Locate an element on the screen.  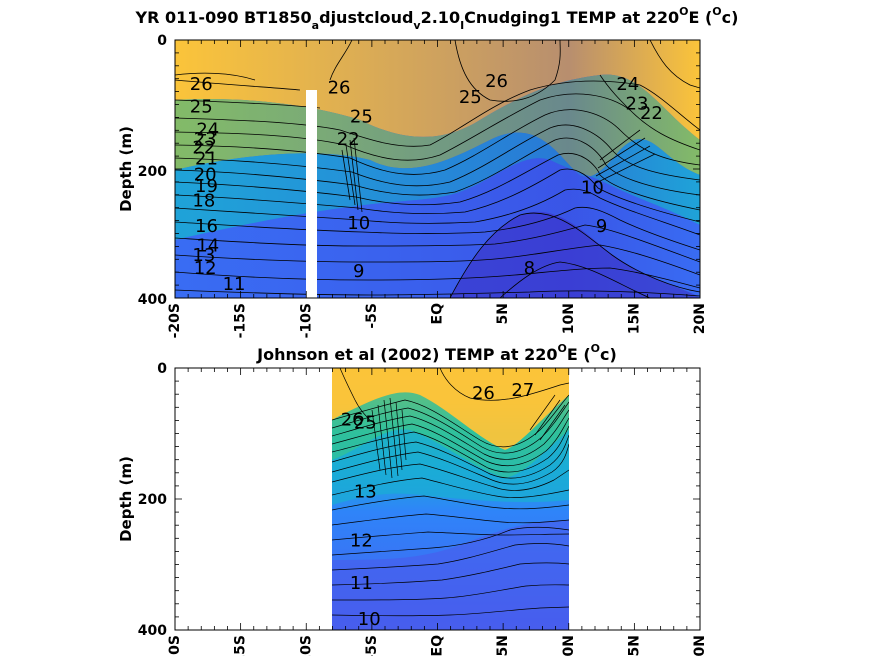
panel-1-contour-label: 19 is located at coordinates (206, 186).